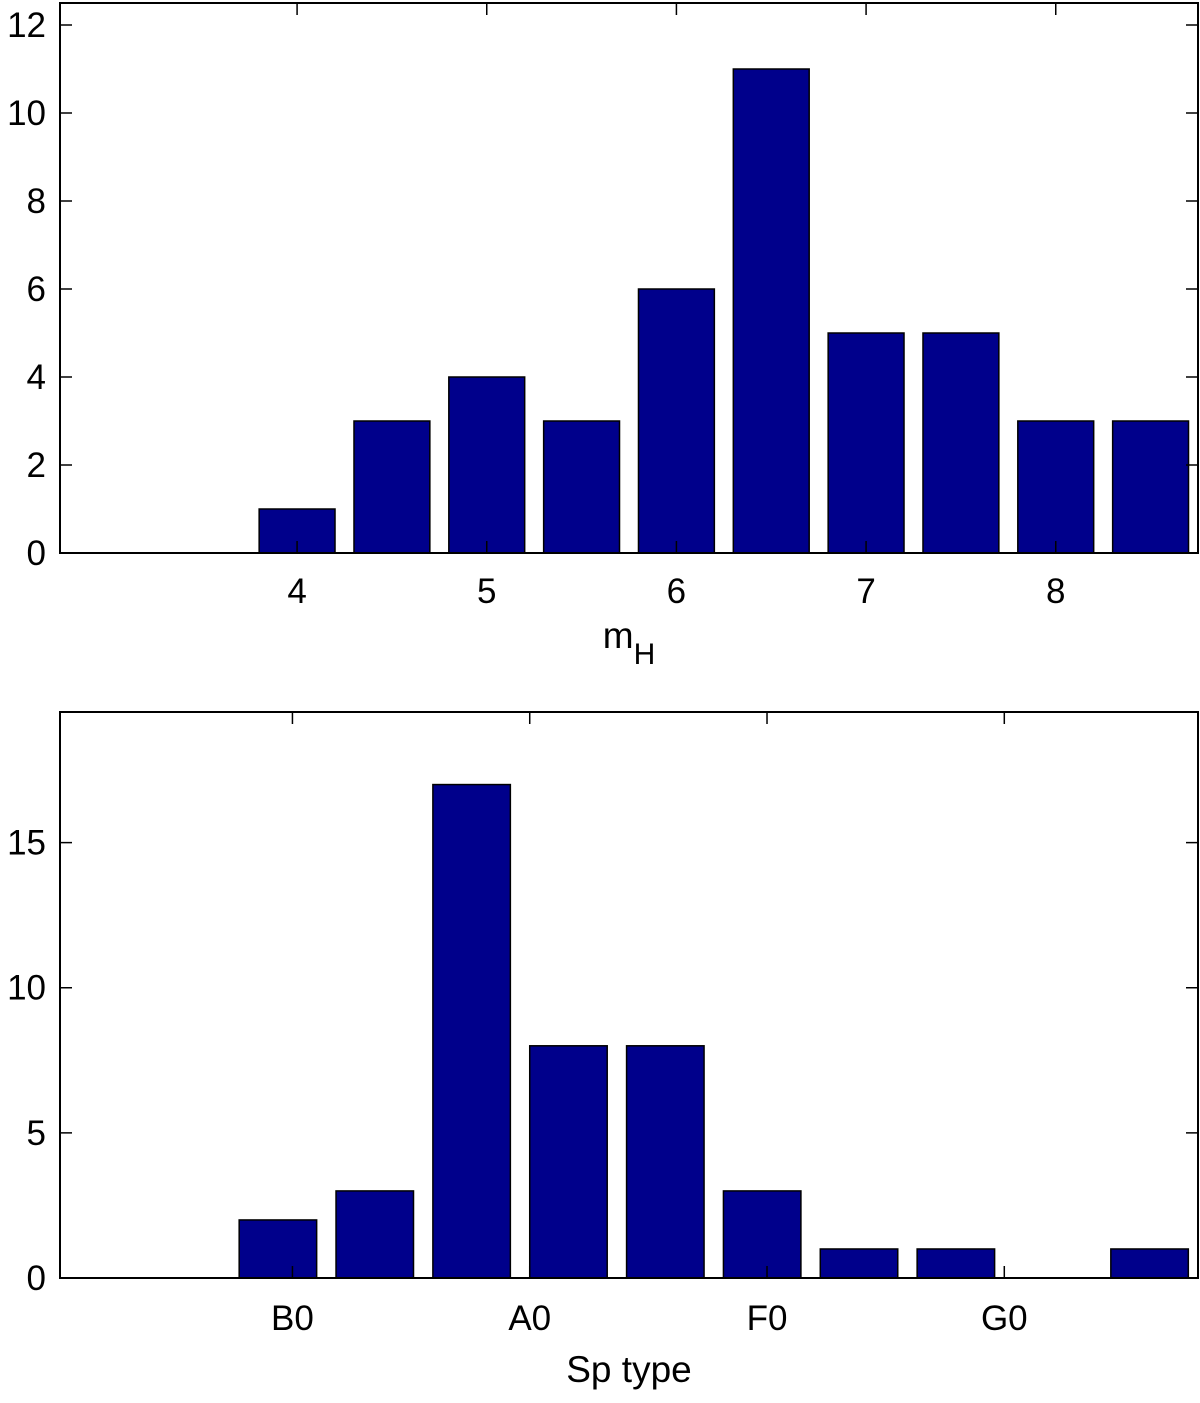 The width and height of the screenshot is (1200, 1403). I want to click on x-tick-label: 4, so click(296, 591).